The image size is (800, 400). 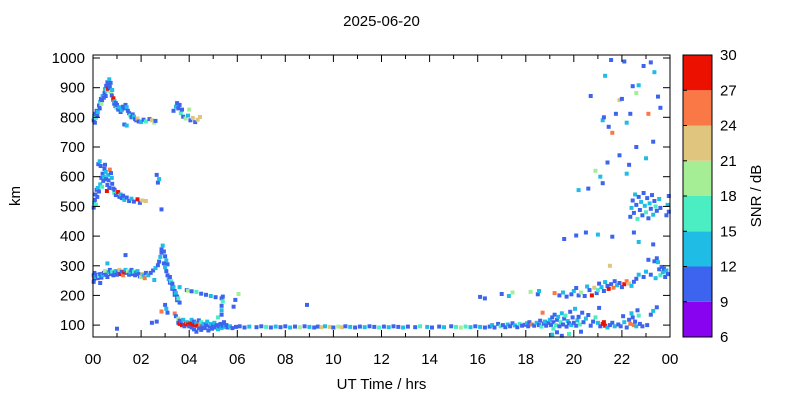 What do you see at coordinates (72, 295) in the screenshot?
I see `y-tick-label: 200` at bounding box center [72, 295].